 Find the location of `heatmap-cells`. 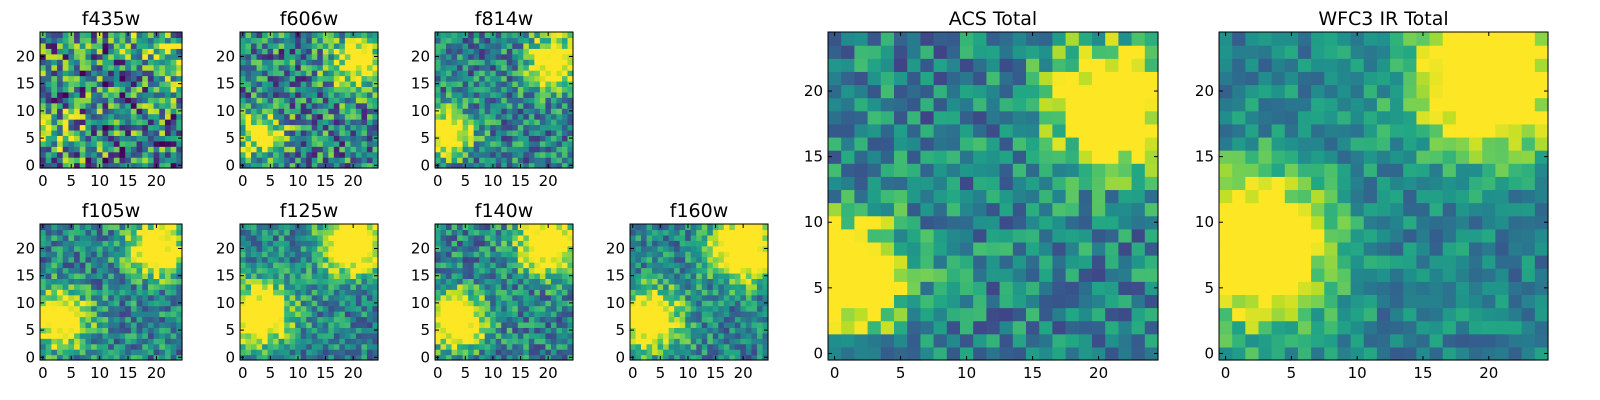

heatmap-cells is located at coordinates (111, 292).